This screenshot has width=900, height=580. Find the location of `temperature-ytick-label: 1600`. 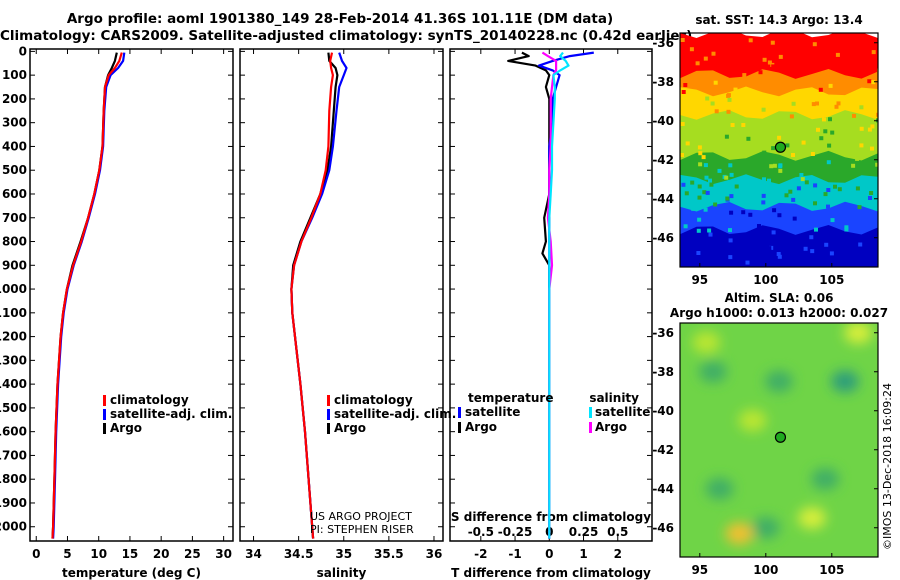

temperature-ytick-label: 1600 is located at coordinates (13, 432).